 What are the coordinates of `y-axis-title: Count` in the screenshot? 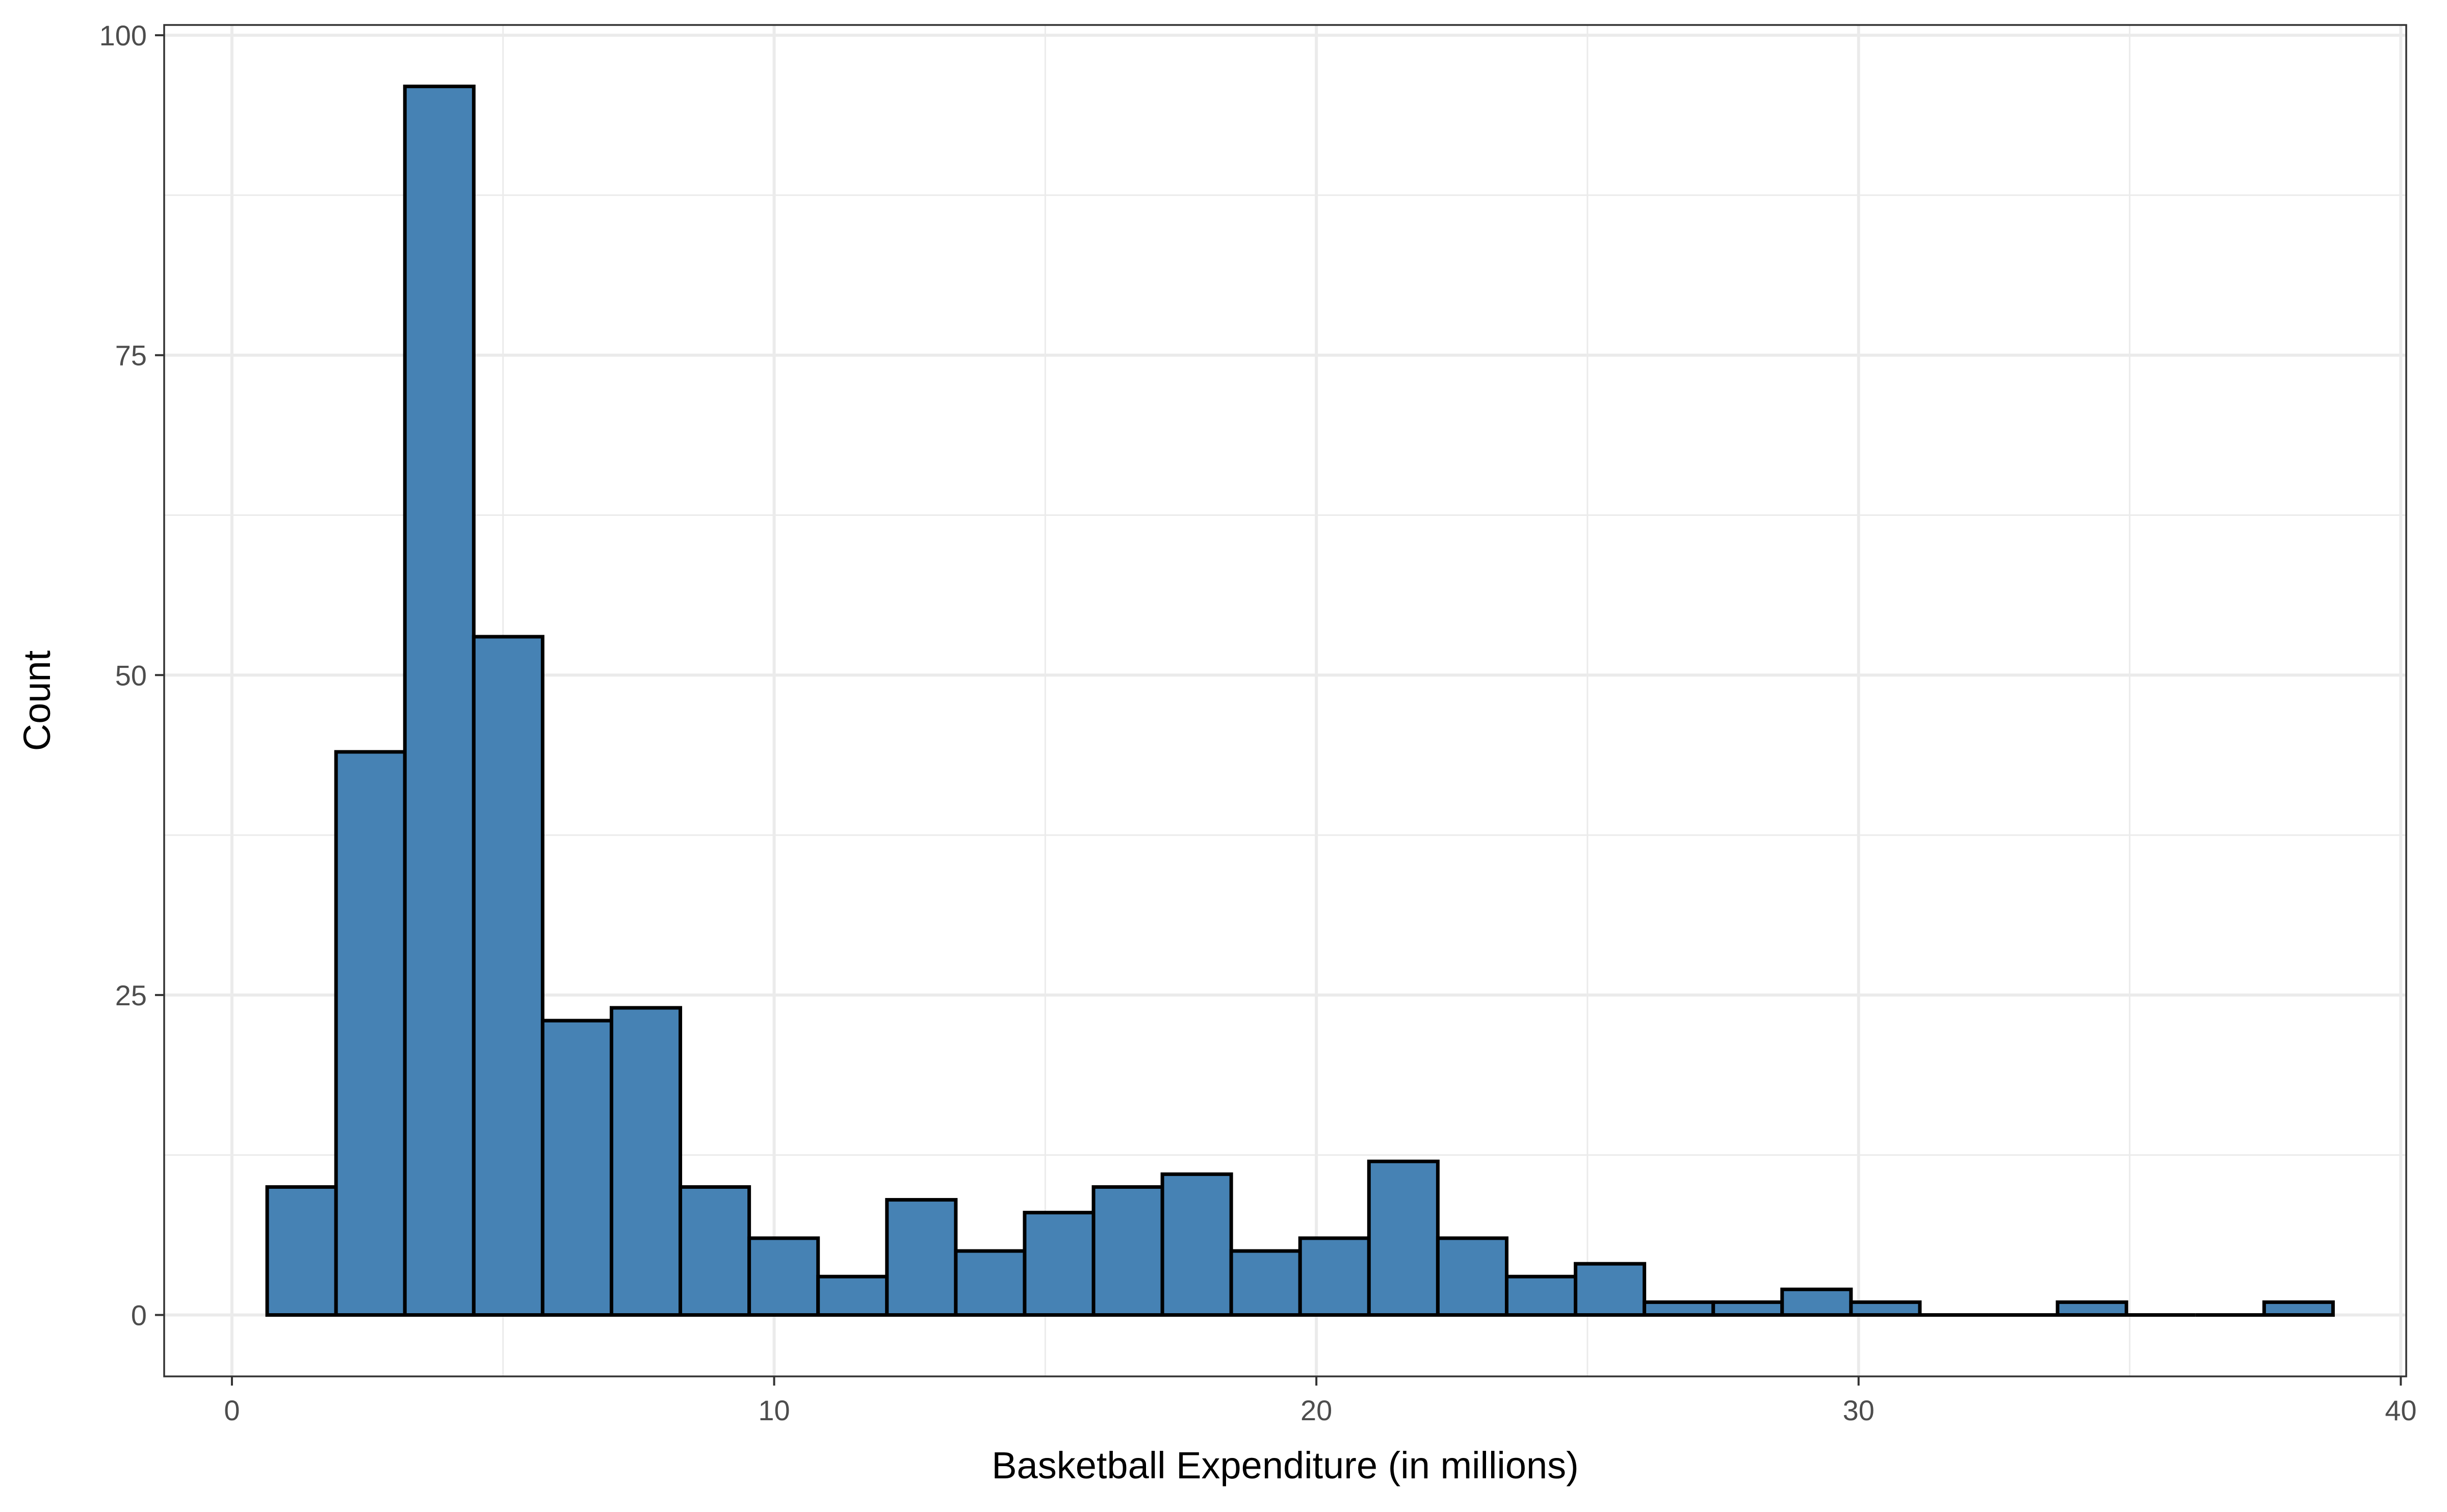 It's located at (37, 700).